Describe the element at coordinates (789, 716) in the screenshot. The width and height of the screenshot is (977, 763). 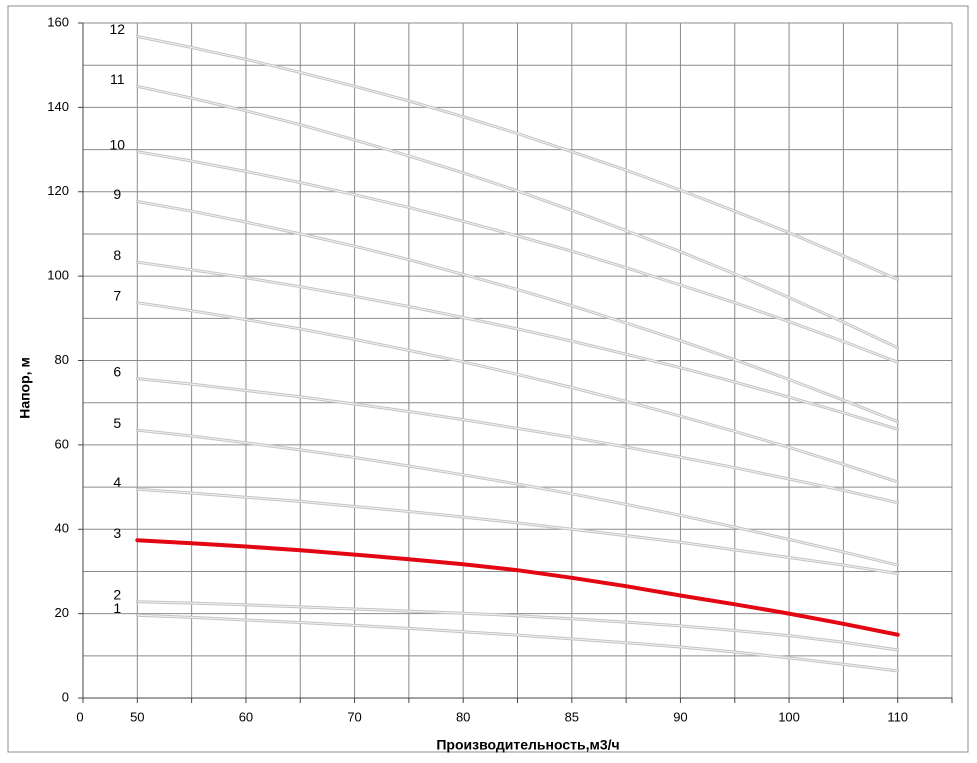
I see `x-tick-label: 100` at that location.